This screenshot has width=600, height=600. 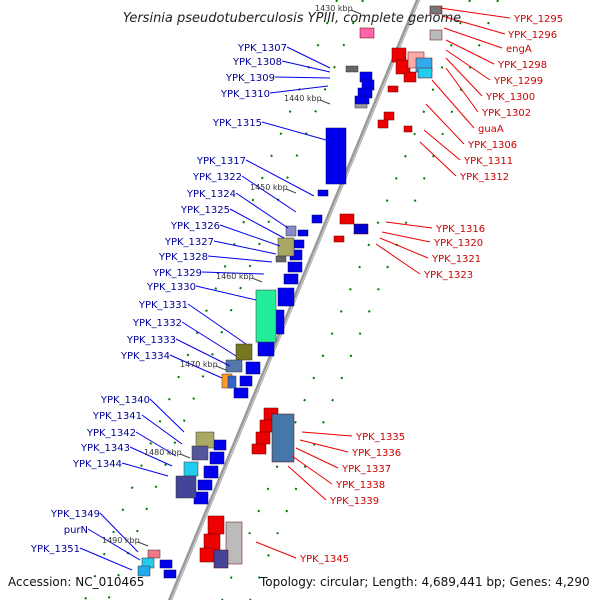 What do you see at coordinates (376, 453) in the screenshot?
I see `gene-label-right: YPK_1336` at bounding box center [376, 453].